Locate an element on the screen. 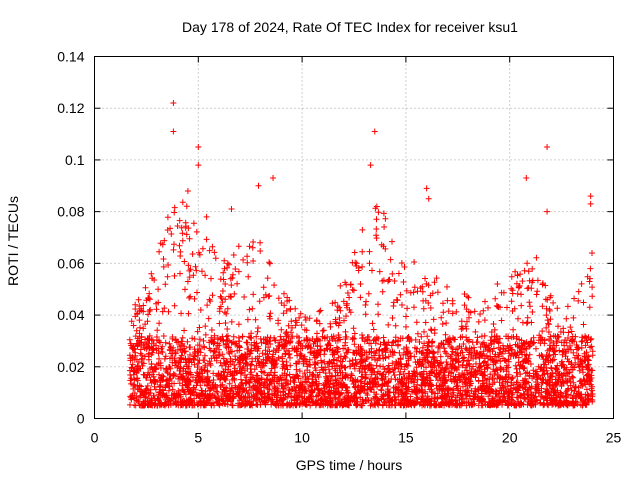  y-tick-label: 0.02 is located at coordinates (70, 367).